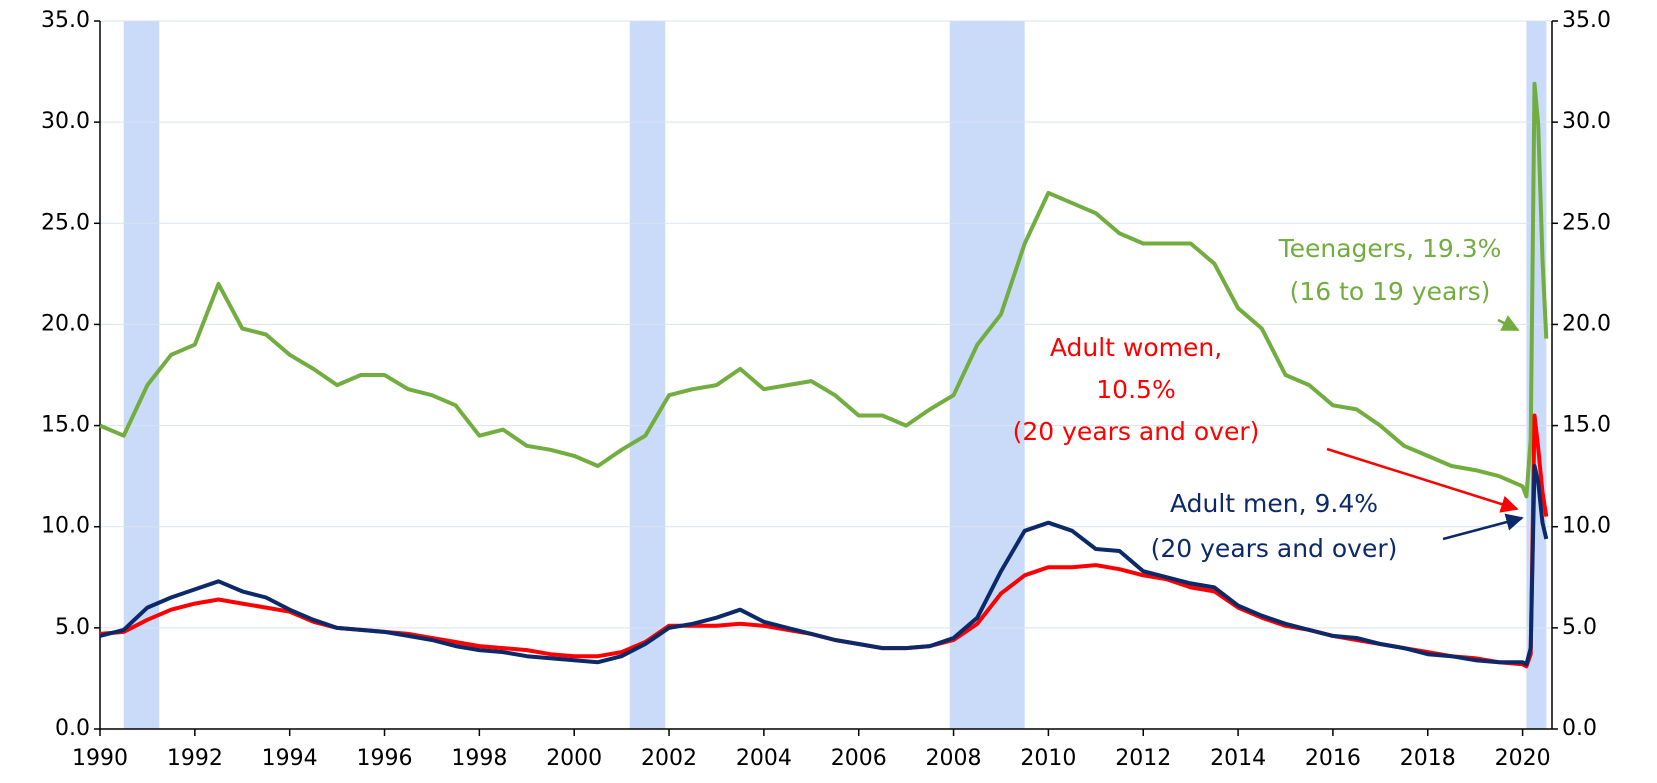  I want to click on y-tick-label: 30.0, so click(65, 121).